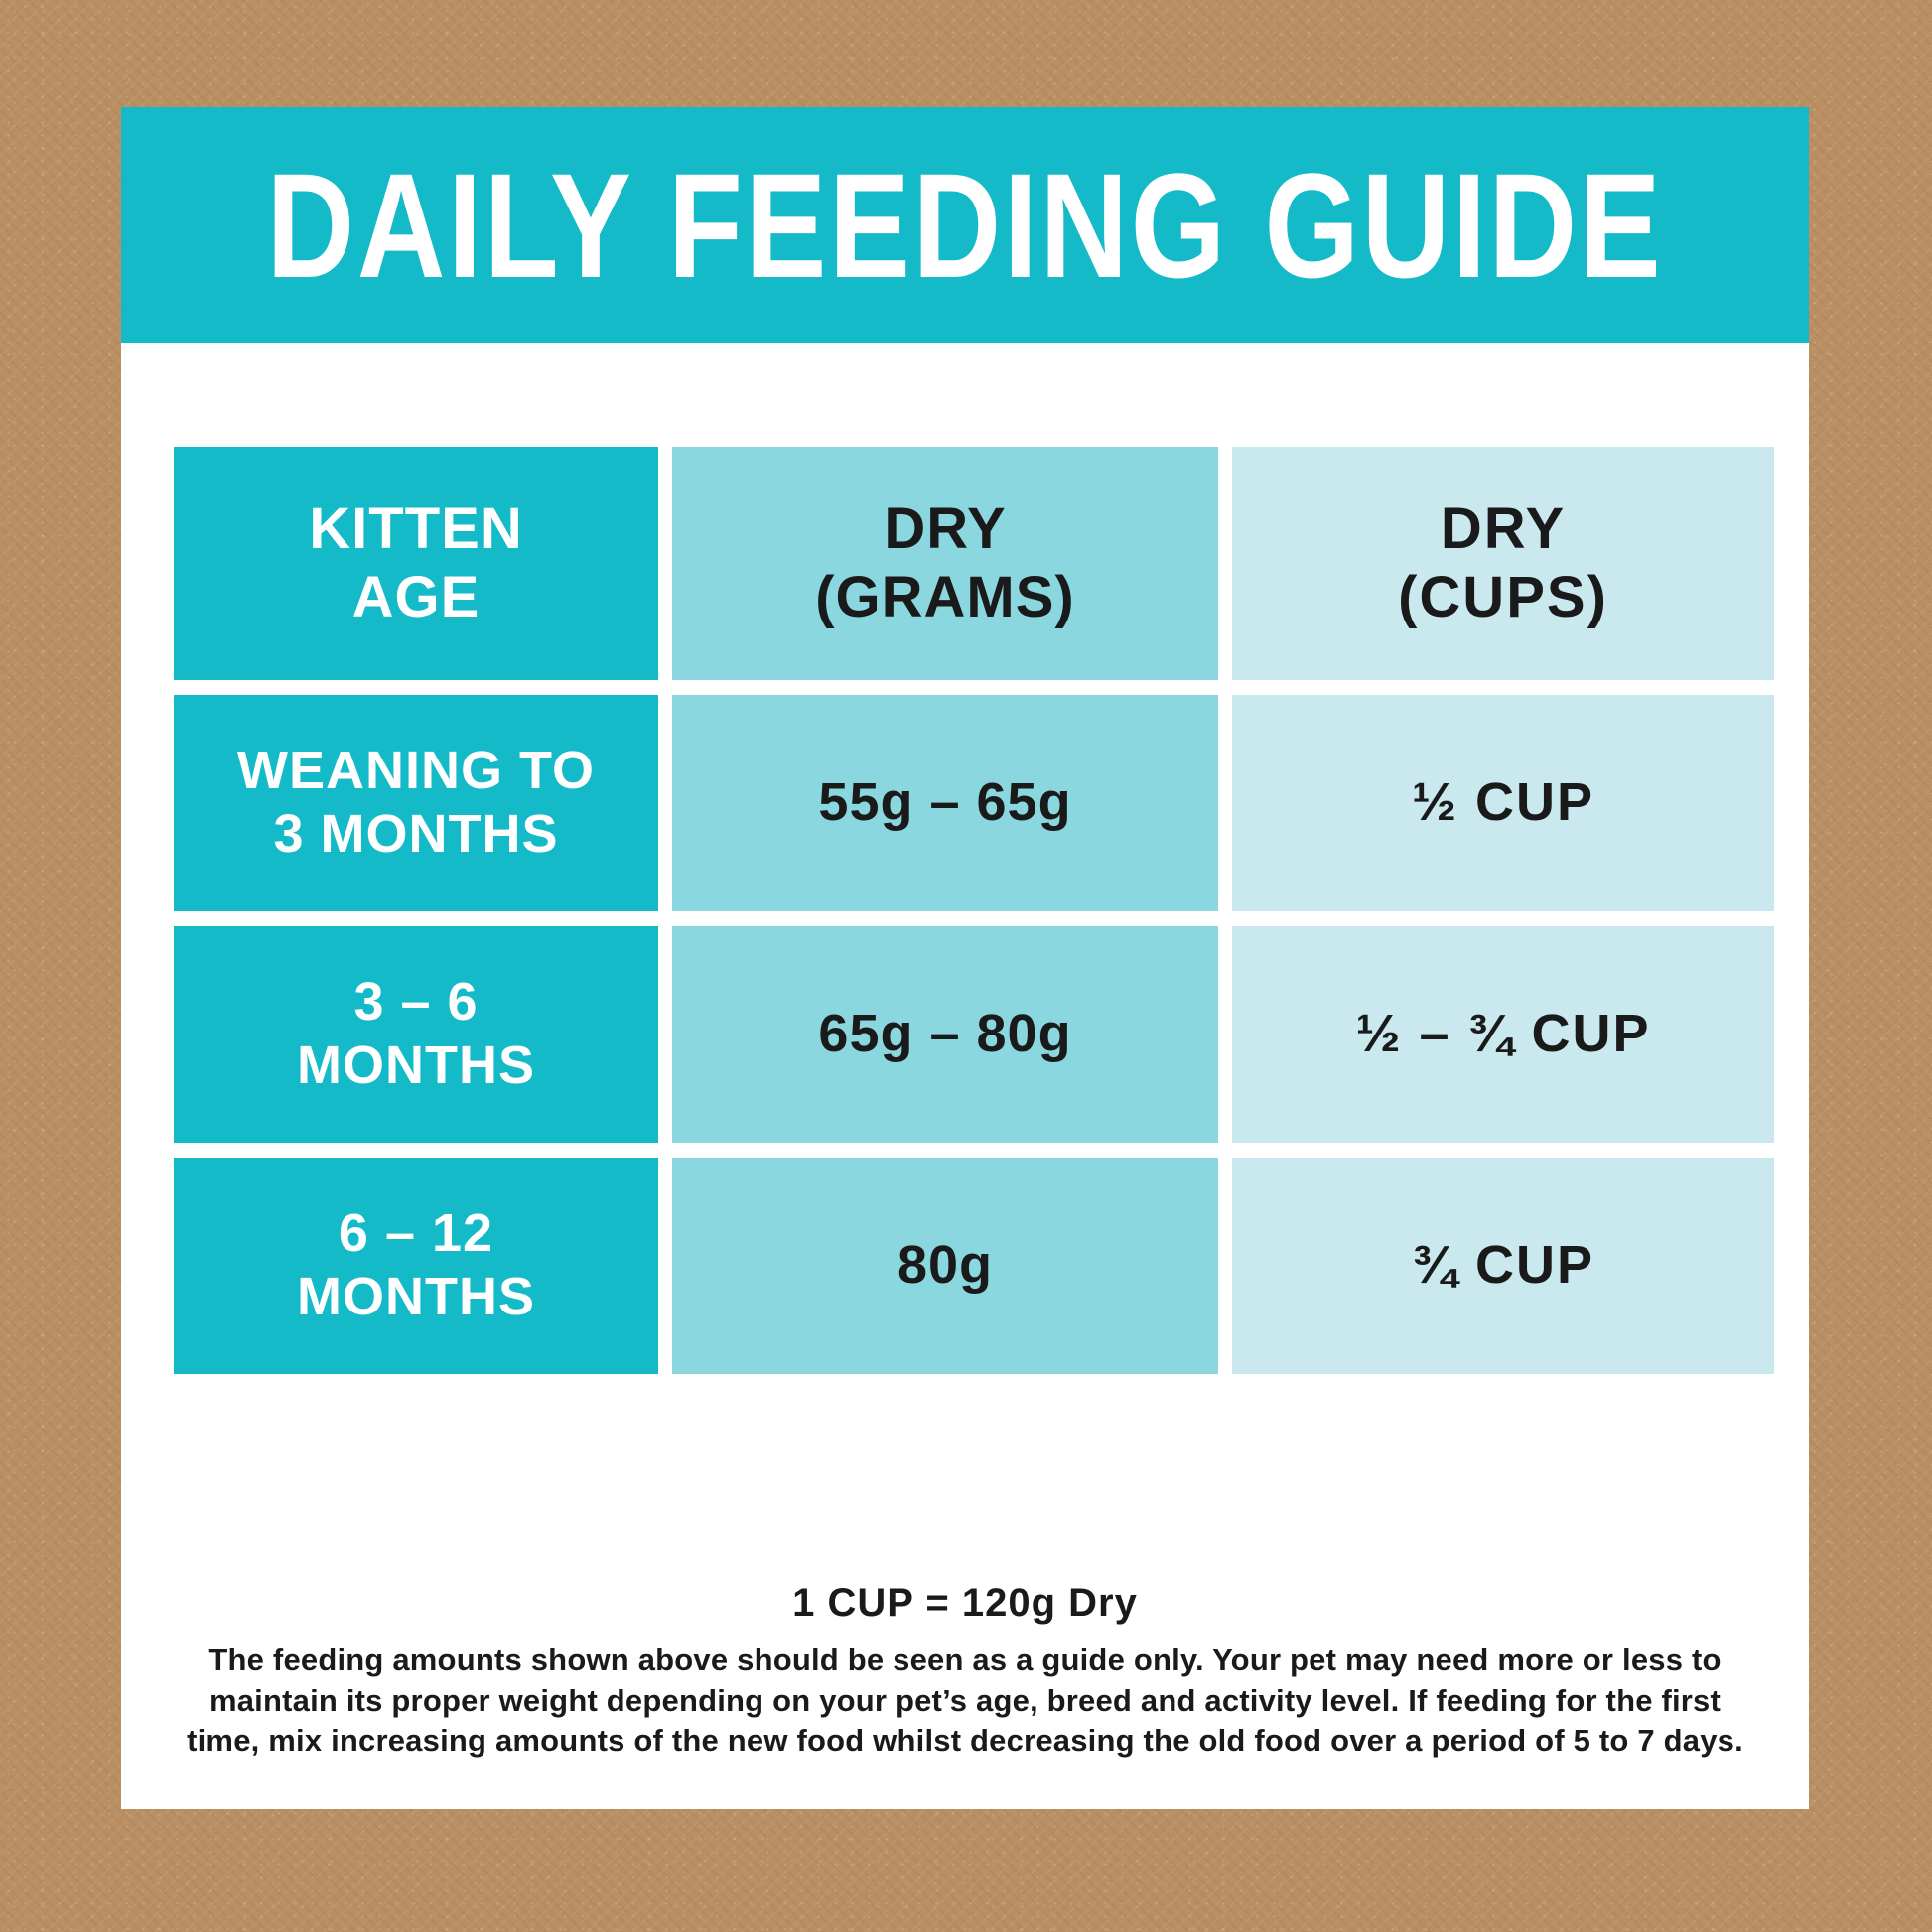 The width and height of the screenshot is (1932, 1932). What do you see at coordinates (945, 1034) in the screenshot?
I see `table-row-2-grams-cell: 65g – 80g` at bounding box center [945, 1034].